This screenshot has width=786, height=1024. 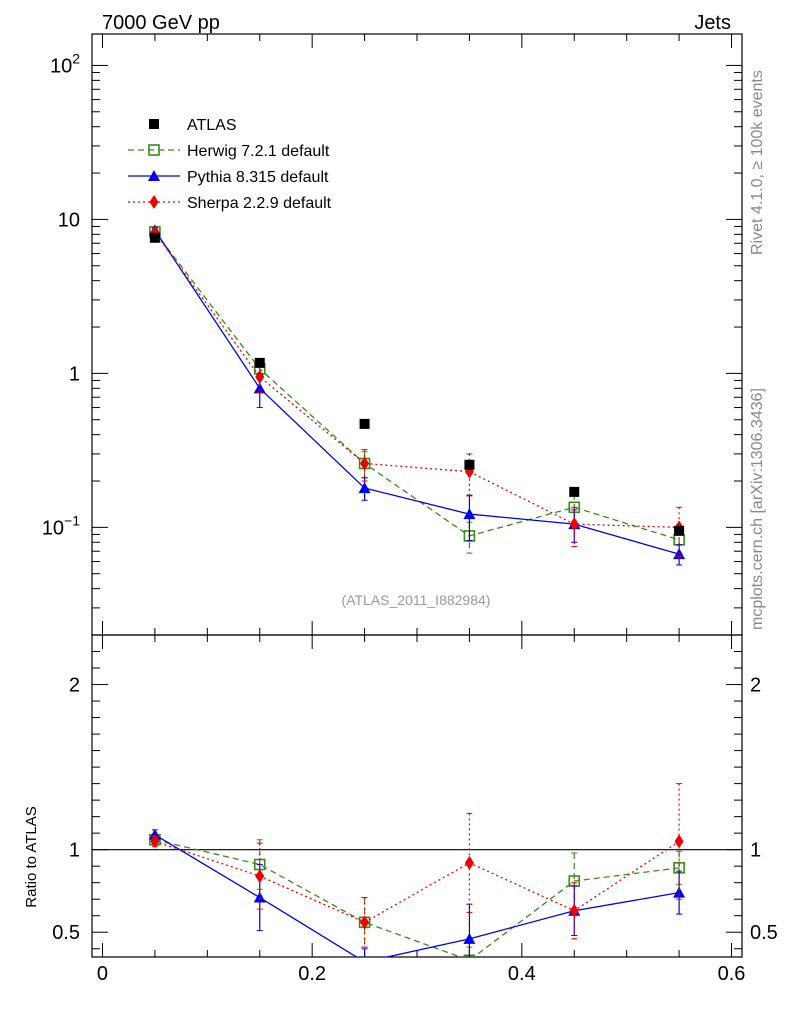 I want to click on legend-label-sherpa-2-2-9-default: Sherpa 2.2.9 default, so click(x=259, y=203).